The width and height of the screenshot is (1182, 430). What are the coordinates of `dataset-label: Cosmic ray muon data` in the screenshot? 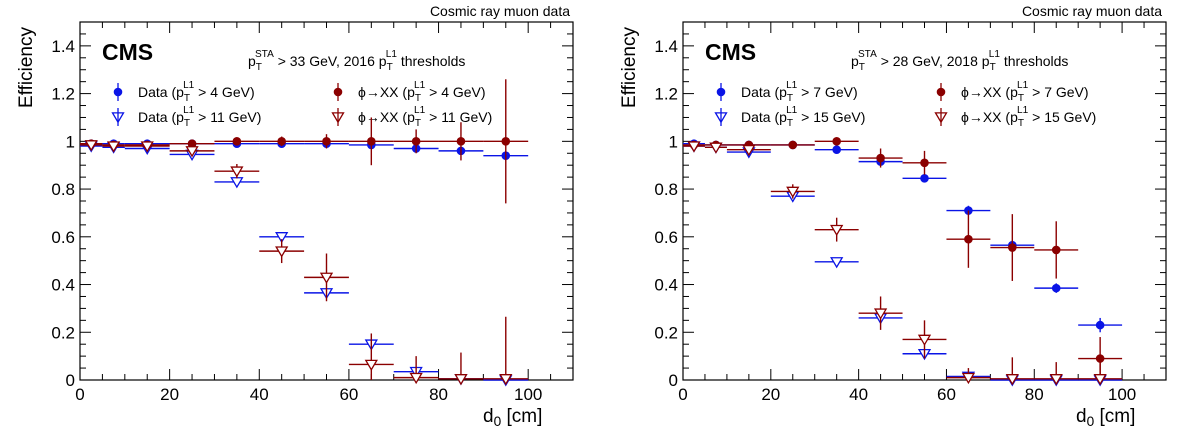 It's located at (1092, 11).